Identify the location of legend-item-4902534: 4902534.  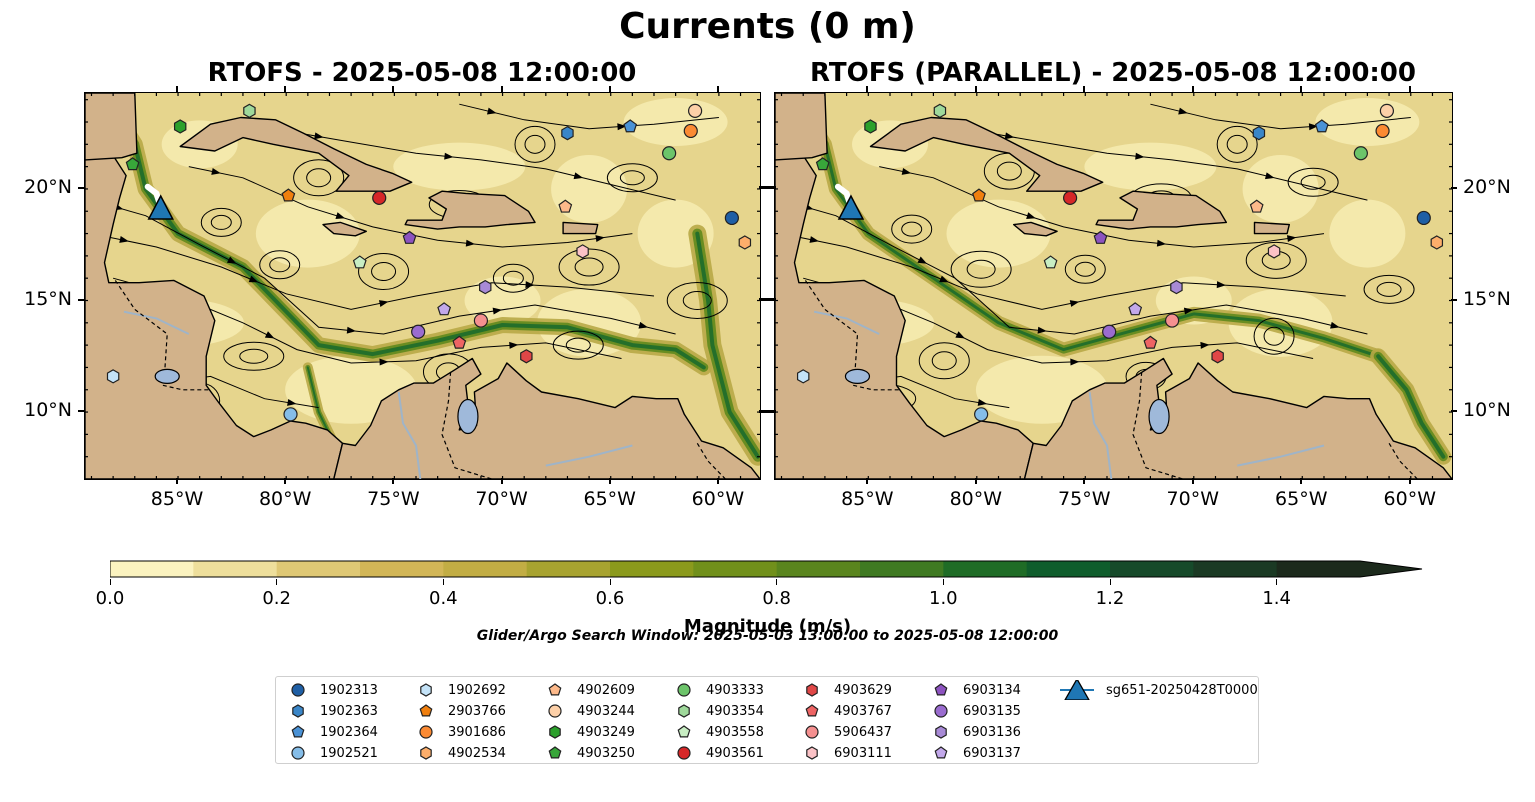
(461, 753).